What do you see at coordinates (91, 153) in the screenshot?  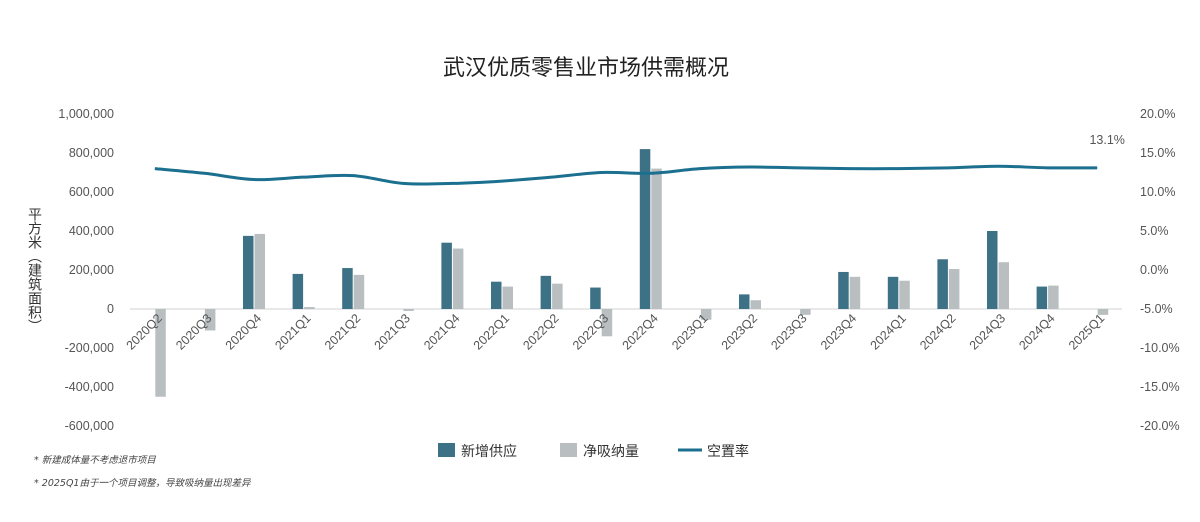 I see `left-tick-label: 800,000` at bounding box center [91, 153].